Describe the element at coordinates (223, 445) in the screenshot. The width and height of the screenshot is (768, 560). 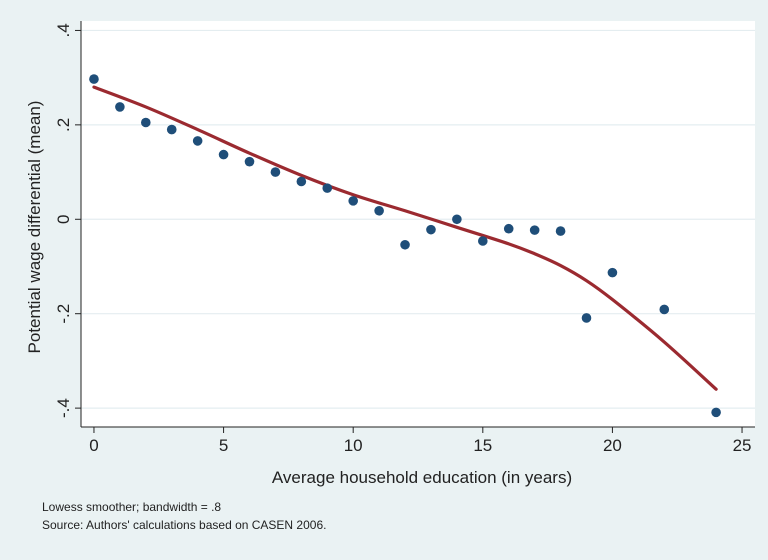
I see `x-tick-label-1: 5` at that location.